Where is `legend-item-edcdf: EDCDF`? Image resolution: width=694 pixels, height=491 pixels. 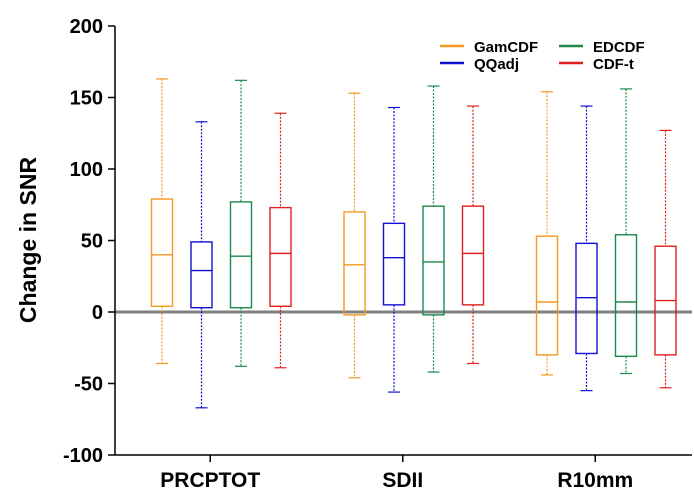 legend-item-edcdf: EDCDF is located at coordinates (602, 47).